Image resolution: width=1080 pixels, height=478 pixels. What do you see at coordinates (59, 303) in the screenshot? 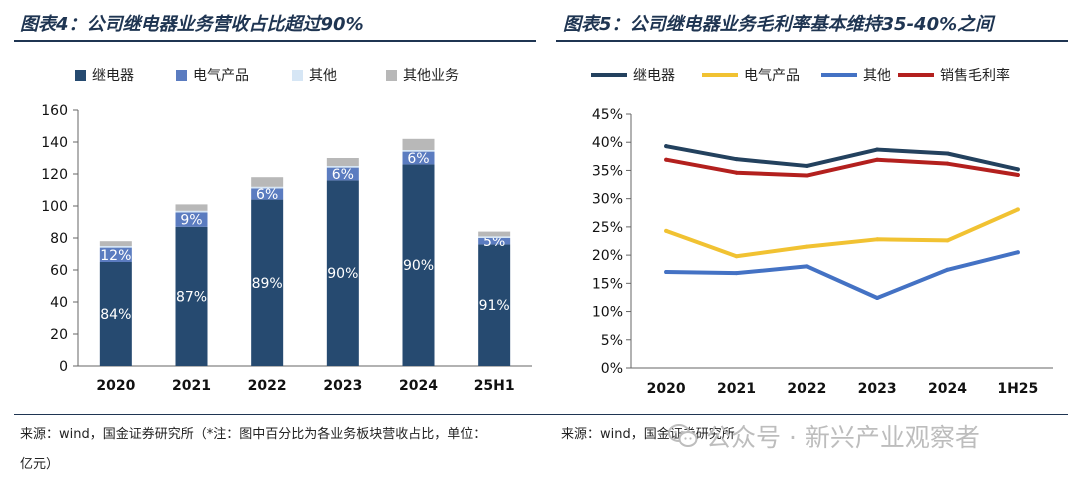
I see `y-tick-label: 40` at bounding box center [59, 303].